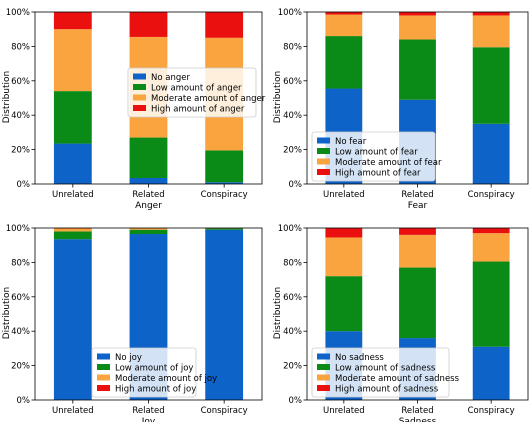  Describe the element at coordinates (139, 97) in the screenshot. I see `legend-swatch-moderate-amount-of-anger` at that location.